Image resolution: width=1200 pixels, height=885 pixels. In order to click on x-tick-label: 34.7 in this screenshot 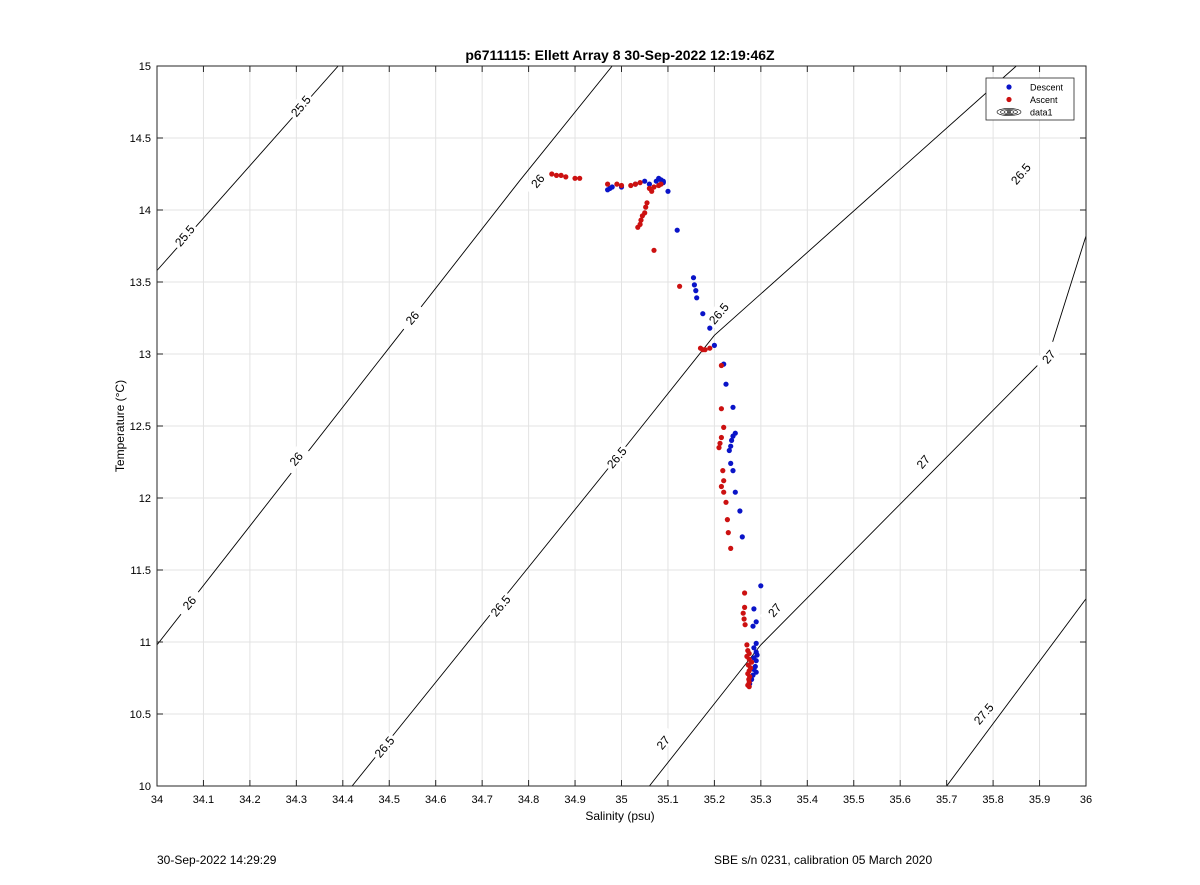, I will do `click(481, 800)`.